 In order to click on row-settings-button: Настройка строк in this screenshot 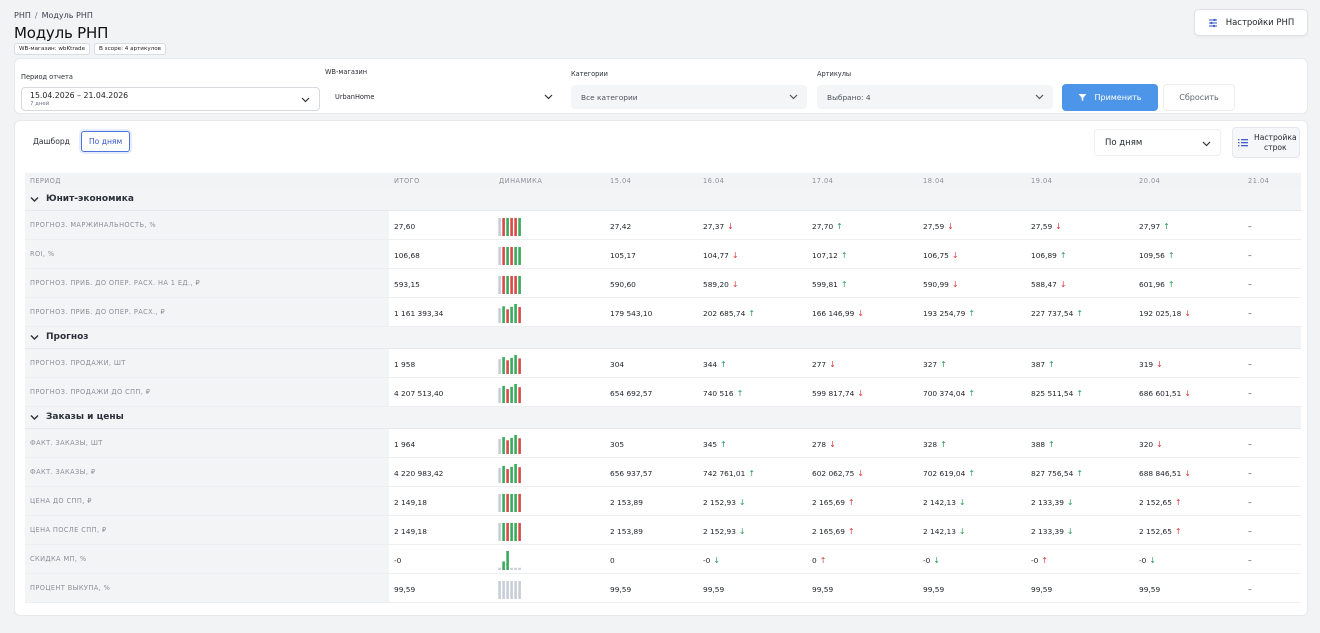, I will do `click(1266, 142)`.